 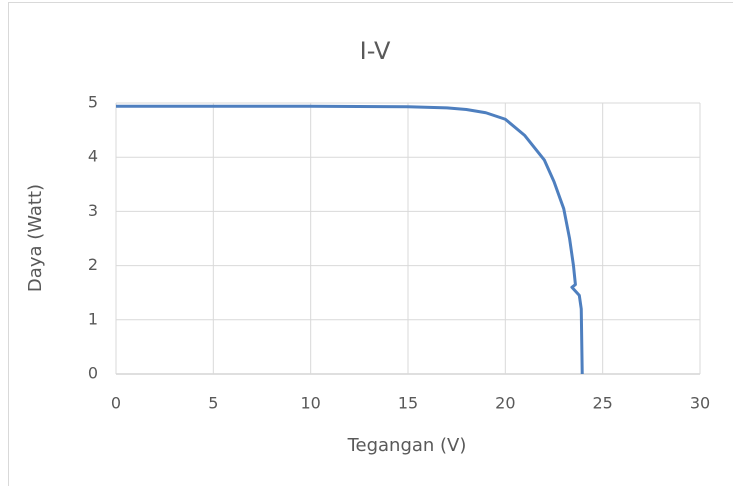 I want to click on y-tick-label: 4, so click(x=93, y=156).